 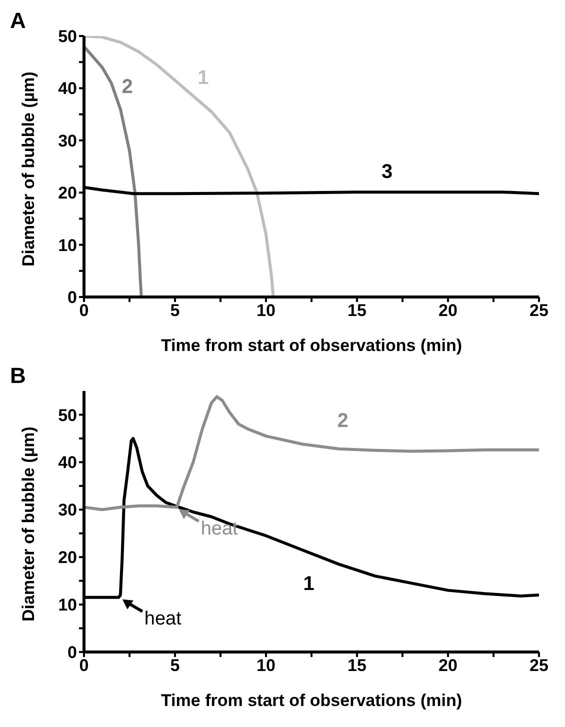 I want to click on series-label: 3, so click(x=387, y=172).